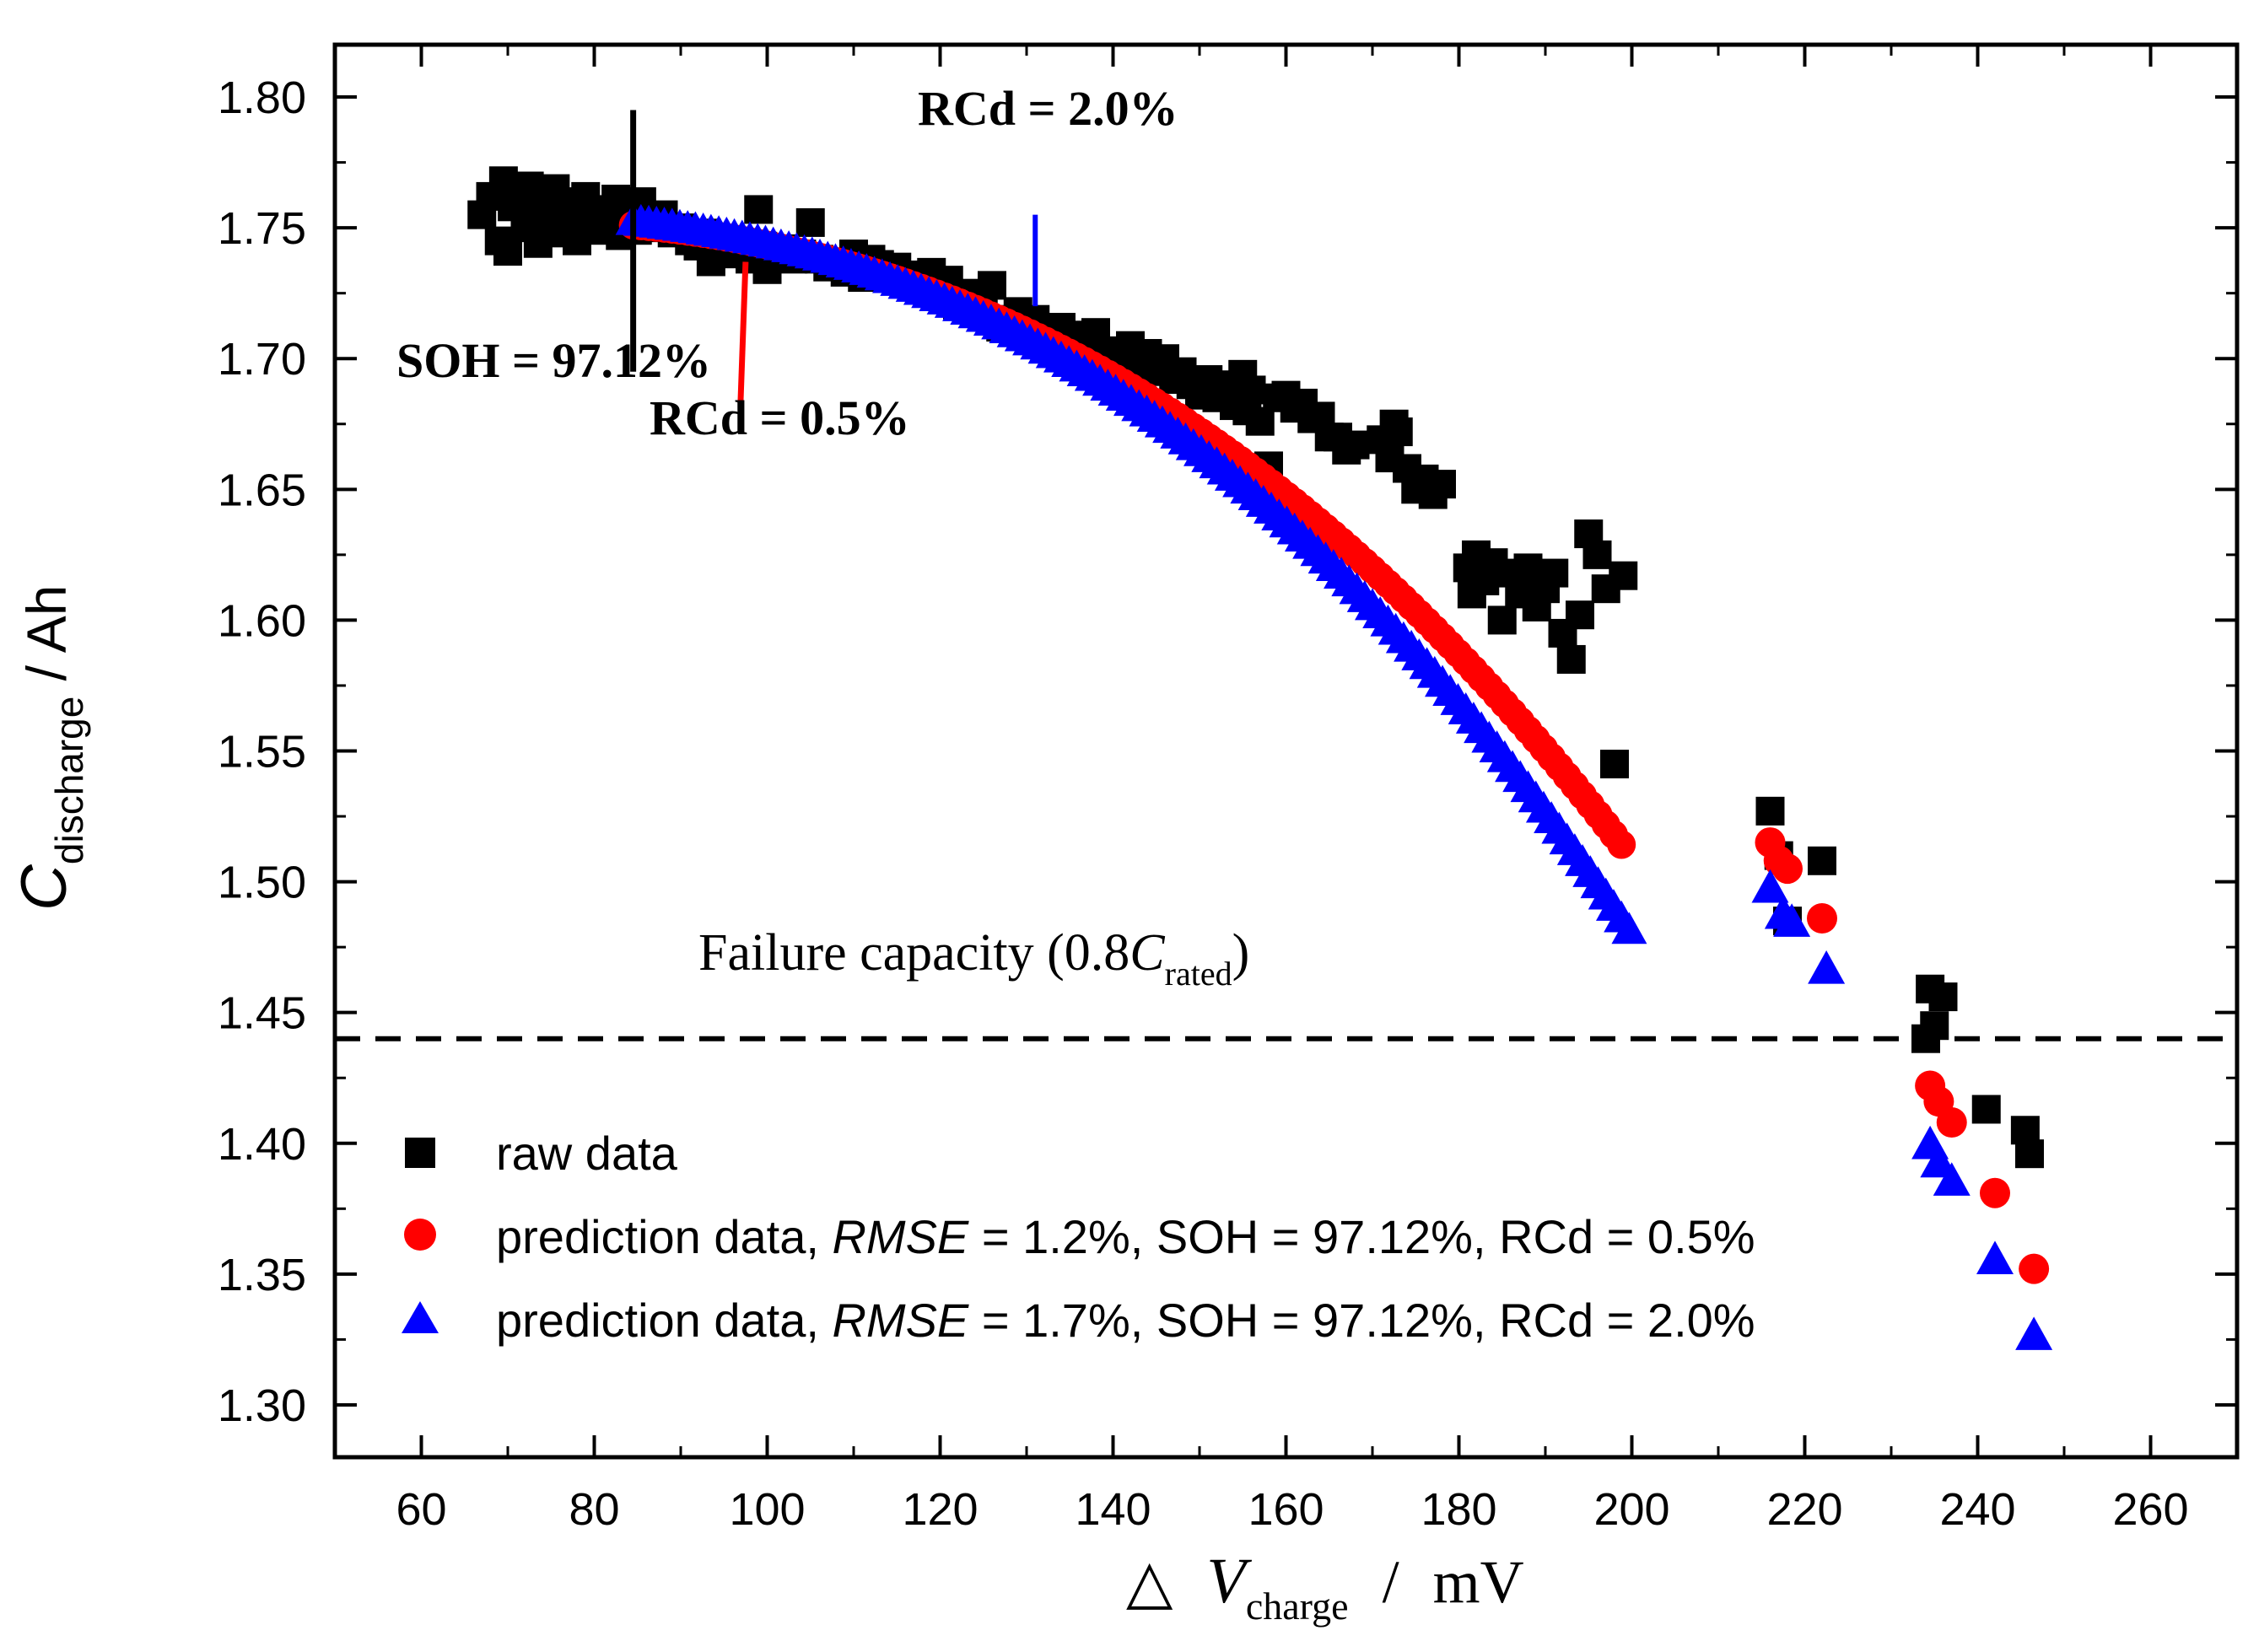 The height and width of the screenshot is (1652, 2259). Describe the element at coordinates (46, 641) in the screenshot. I see `y-title-unit: / Ah` at that location.